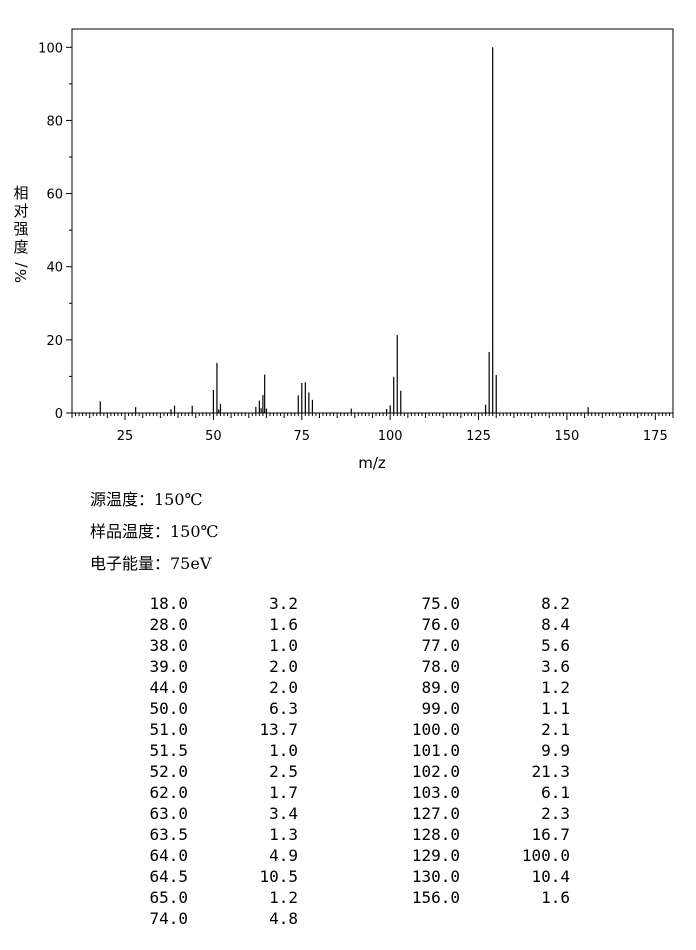  I want to click on peak-mz: 156.0, so click(435, 897).